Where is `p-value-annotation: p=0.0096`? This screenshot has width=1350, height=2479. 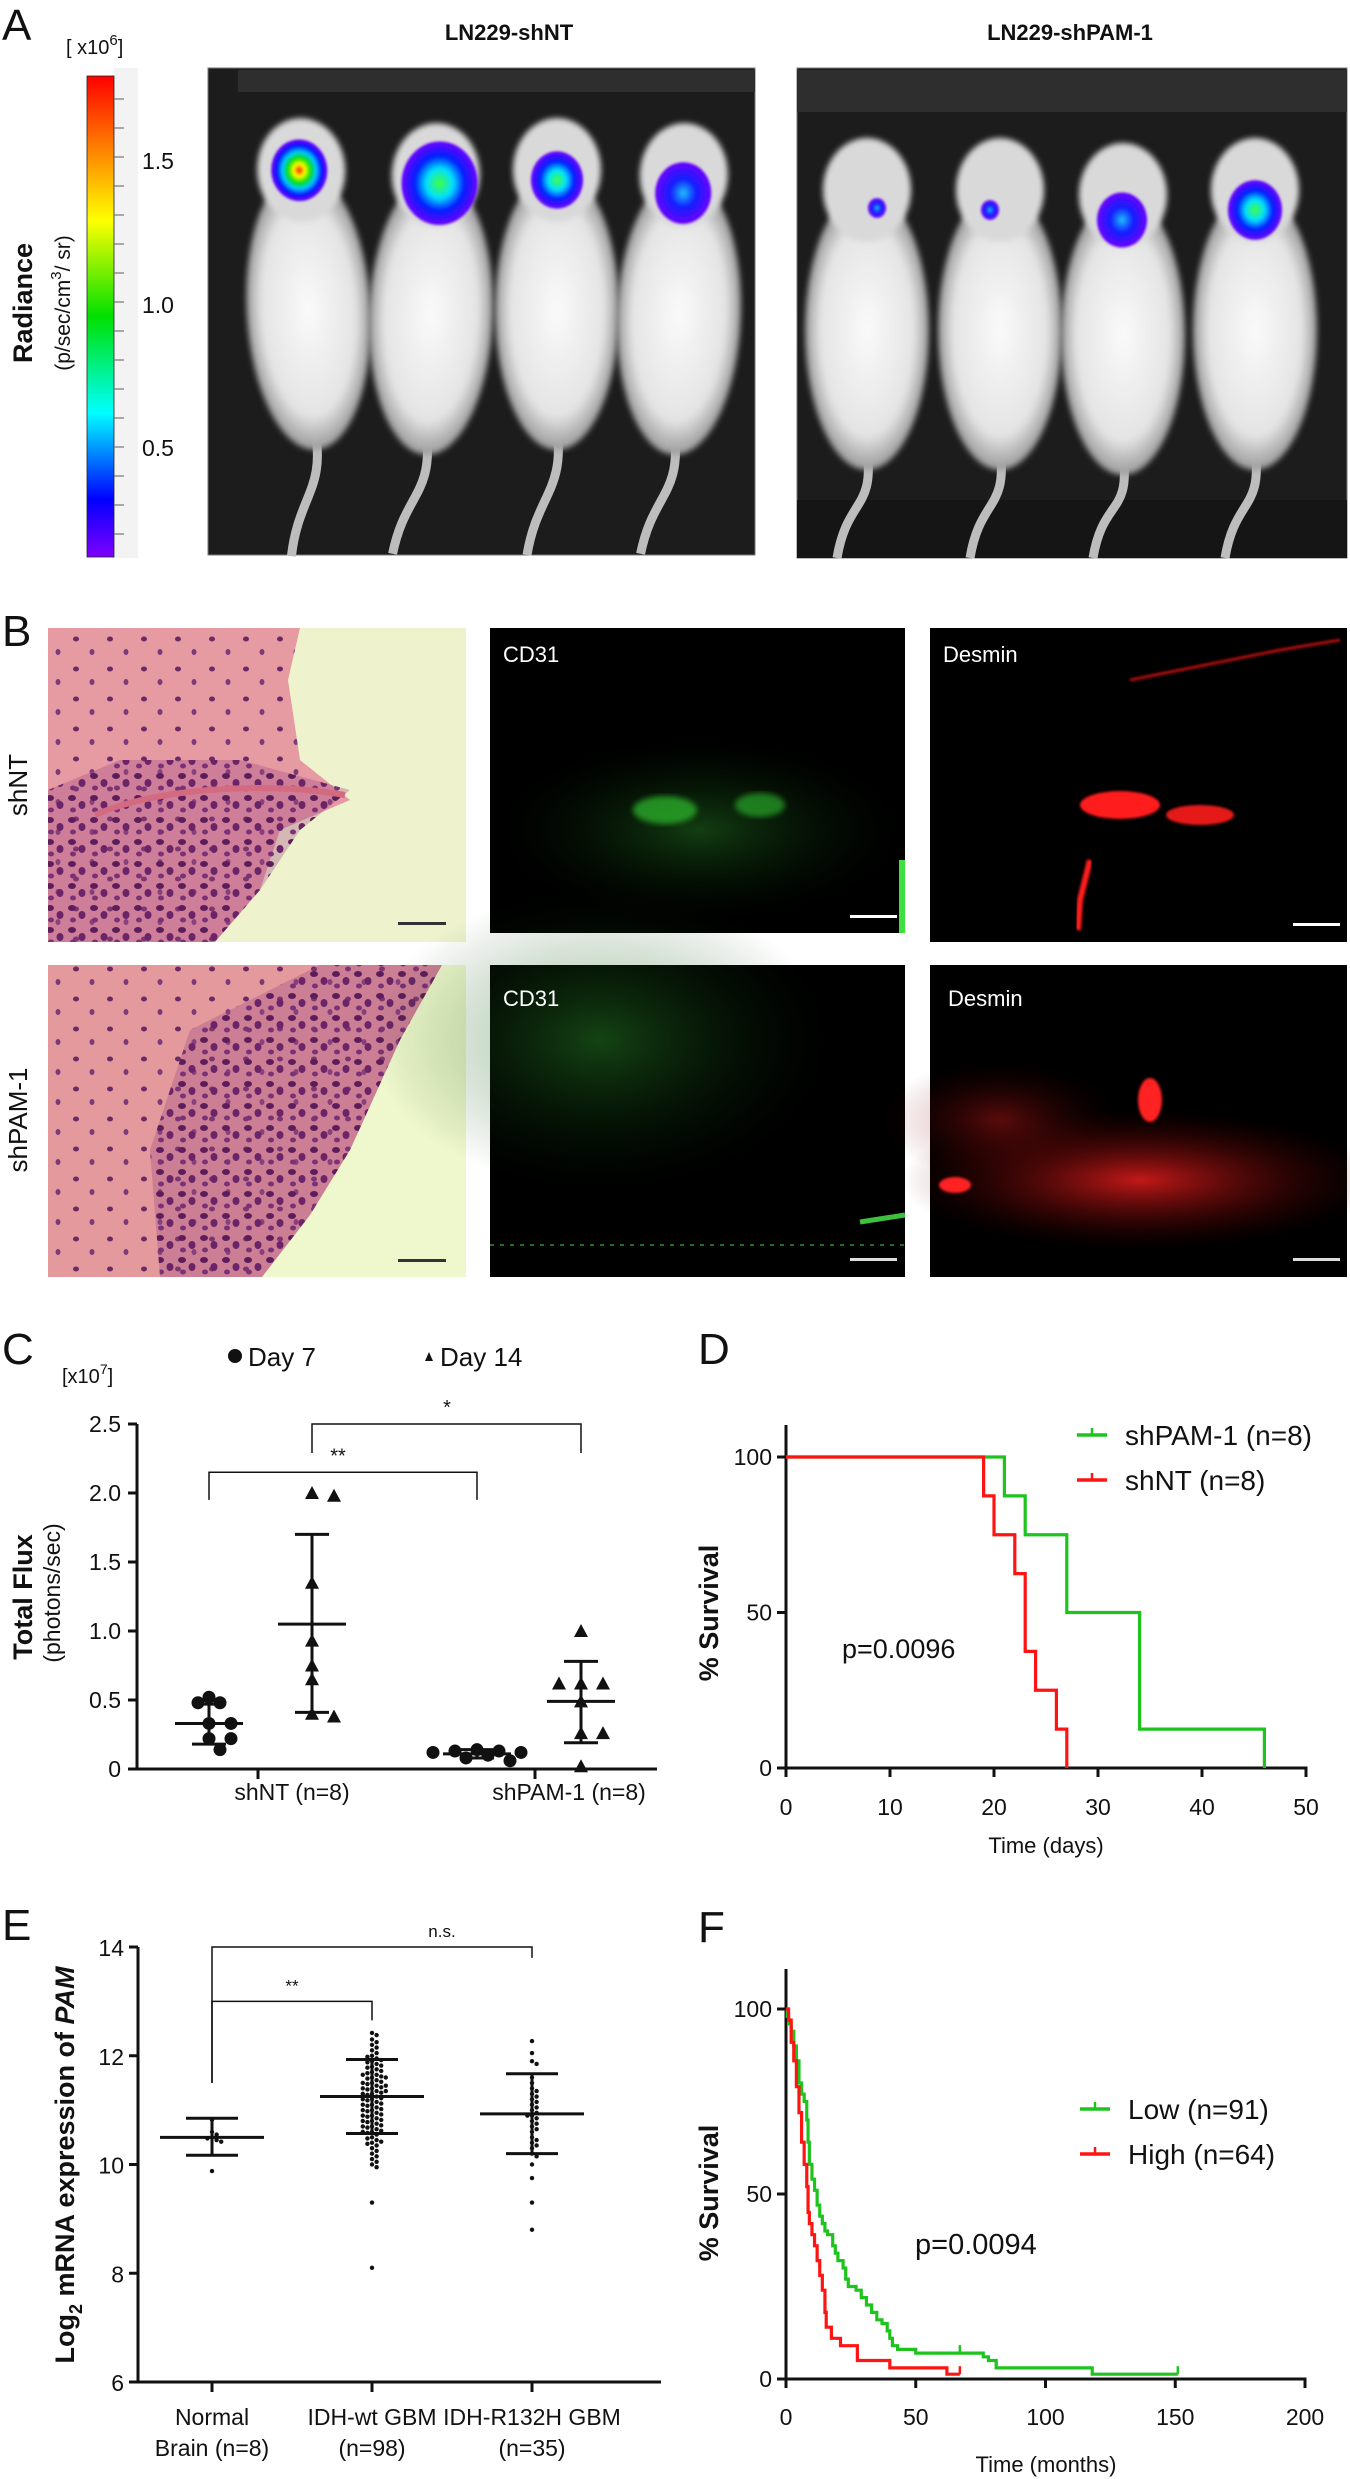
p-value-annotation: p=0.0096 is located at coordinates (898, 1649).